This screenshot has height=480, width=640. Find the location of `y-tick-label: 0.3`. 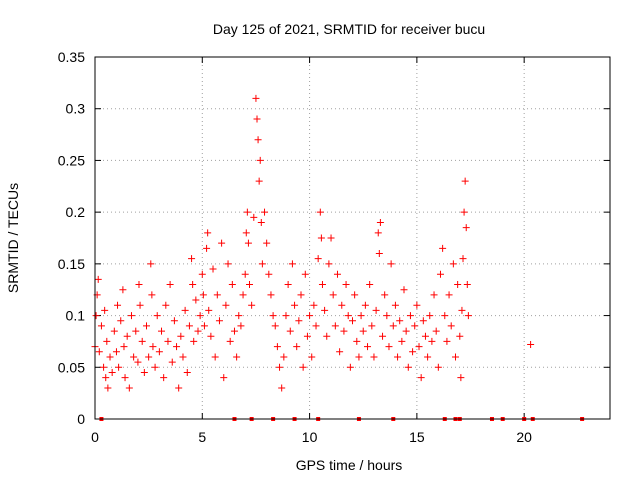

y-tick-label: 0.3 is located at coordinates (76, 109).